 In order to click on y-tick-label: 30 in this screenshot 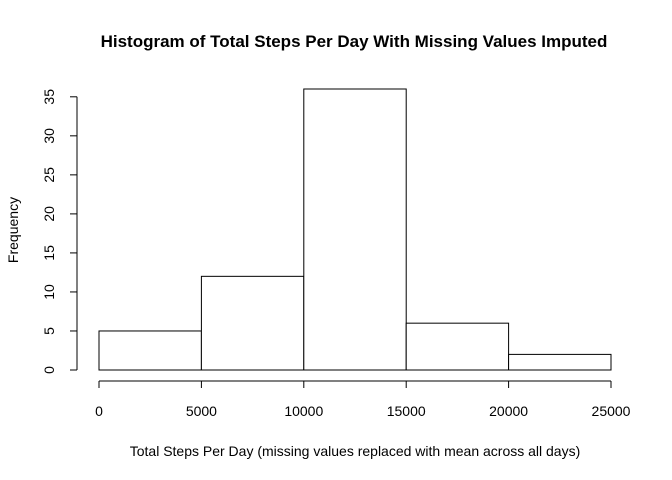, I will do `click(49, 136)`.